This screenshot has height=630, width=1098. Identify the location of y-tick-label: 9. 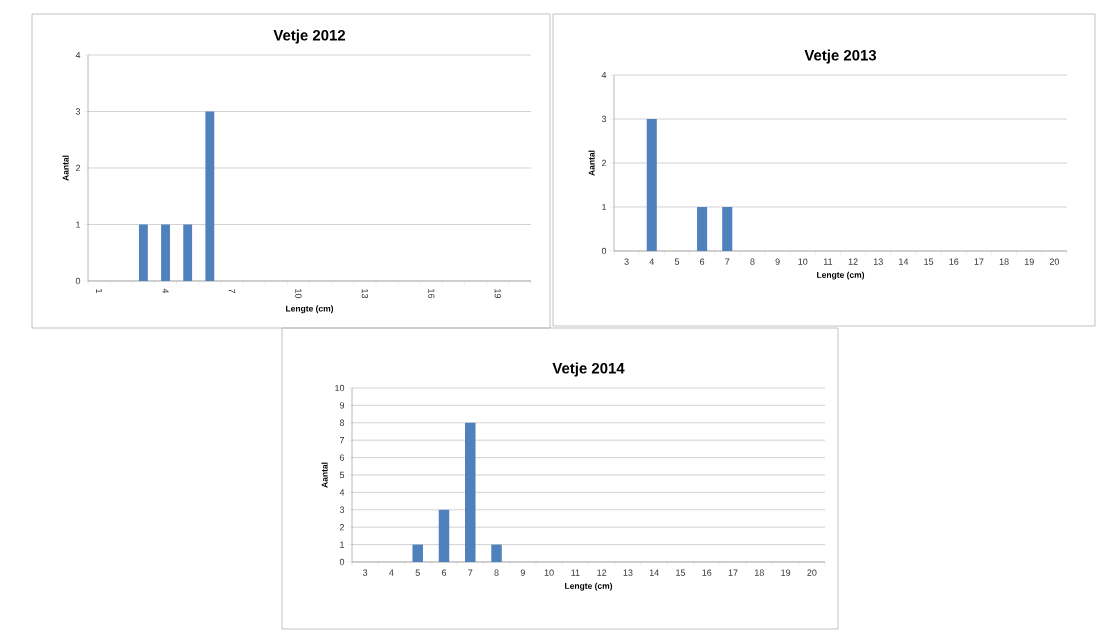
(342, 405).